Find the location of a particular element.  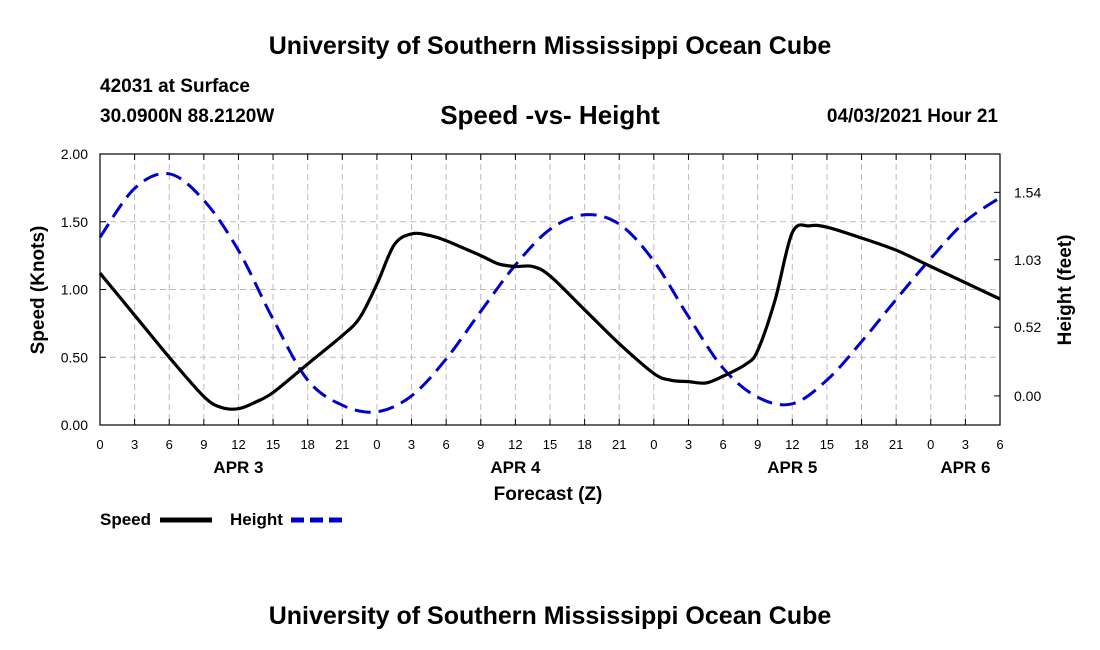

day-label: APR 4 is located at coordinates (515, 467).